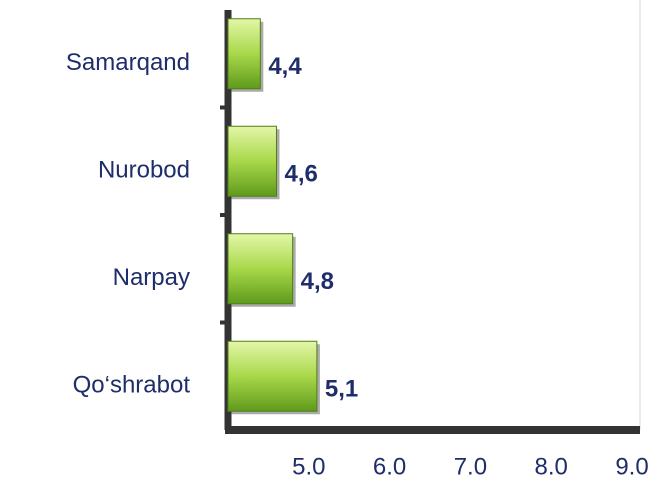  I want to click on x-tick-label: 6.0, so click(389, 466).